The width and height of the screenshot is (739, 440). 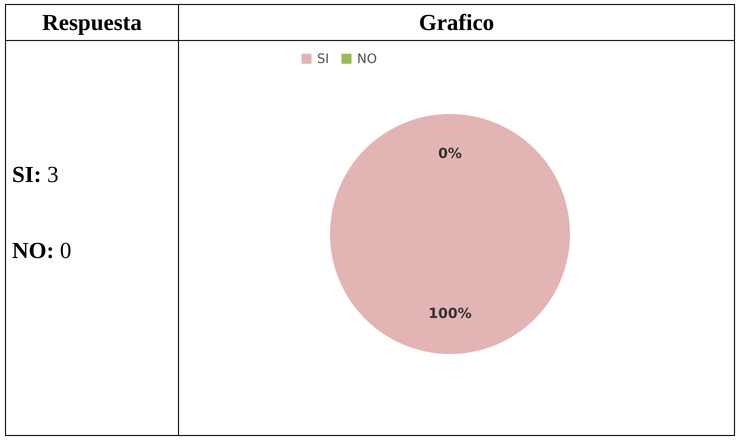 What do you see at coordinates (36, 175) in the screenshot?
I see `text: SI: 3` at bounding box center [36, 175].